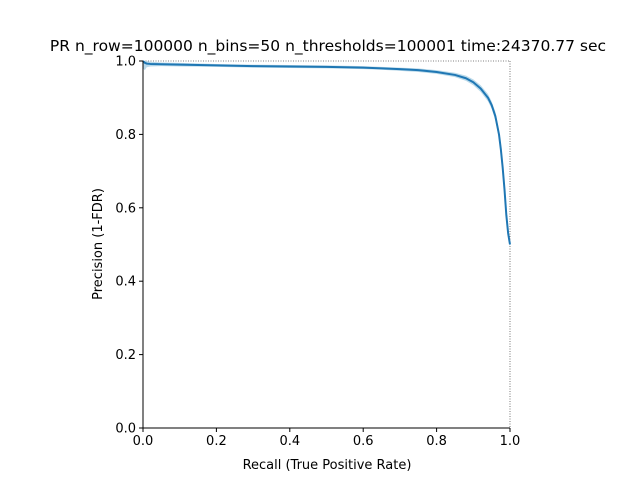  Describe the element at coordinates (129, 246) in the screenshot. I see `y-axis-ticks: 0.0 0.2 0.4 0.6 0.8 1.0` at that location.